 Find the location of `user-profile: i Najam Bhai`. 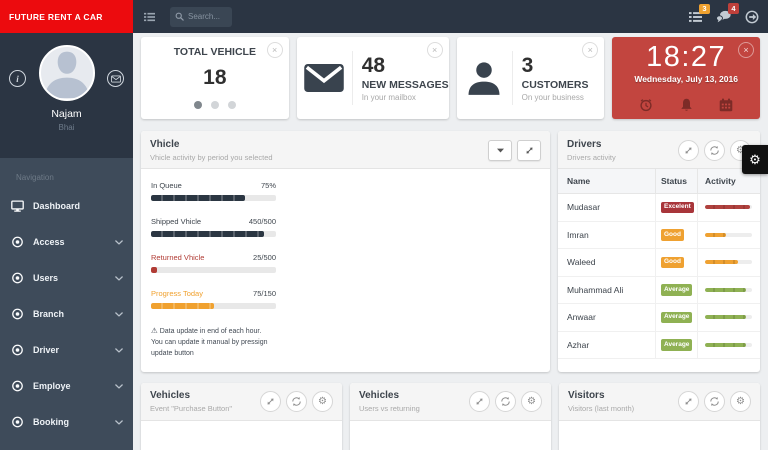

user-profile: i Najam Bhai is located at coordinates (66, 95).